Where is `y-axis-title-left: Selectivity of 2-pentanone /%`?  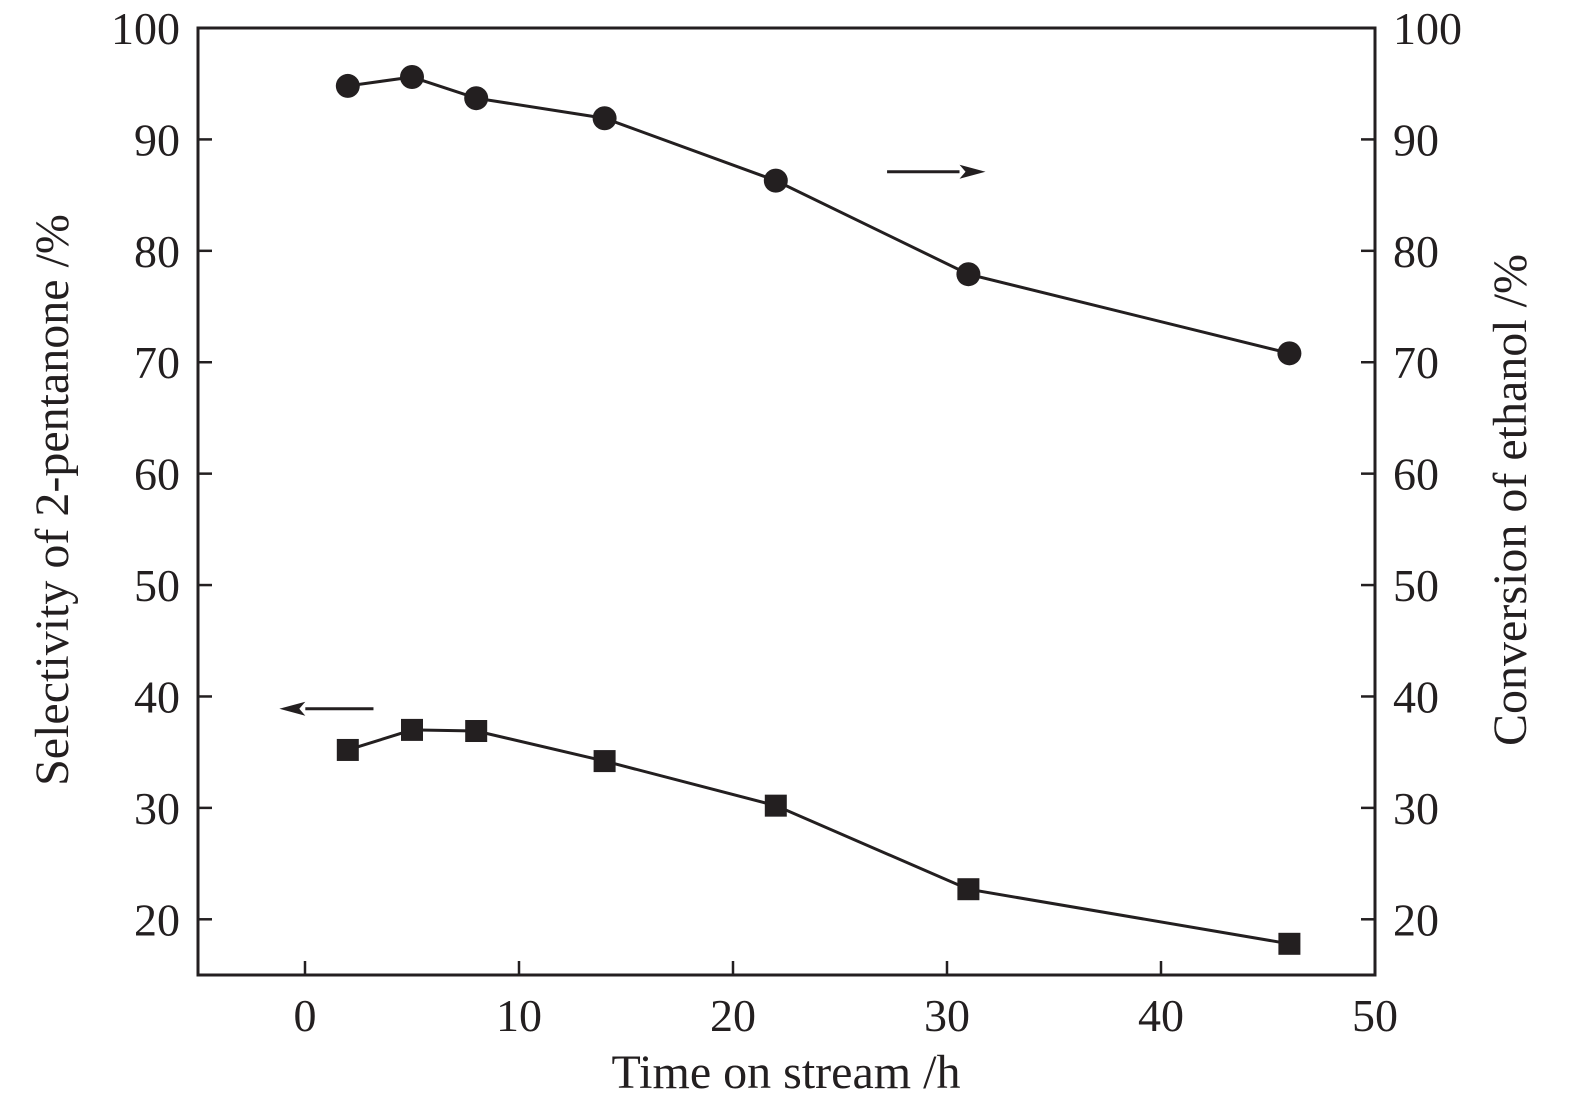 y-axis-title-left: Selectivity of 2-pentanone /% is located at coordinates (52, 500).